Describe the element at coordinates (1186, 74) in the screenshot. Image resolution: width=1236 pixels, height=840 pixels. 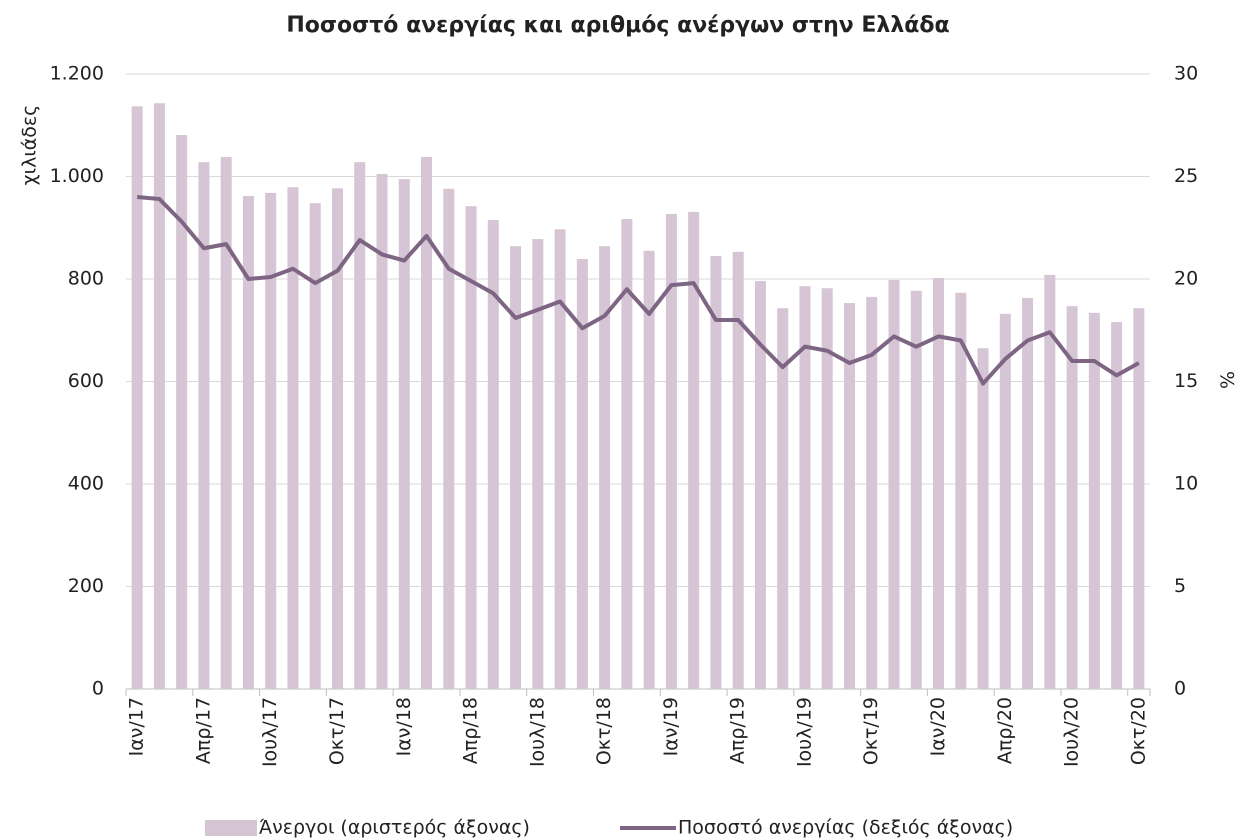
I see `y2-tick-label: 30` at that location.